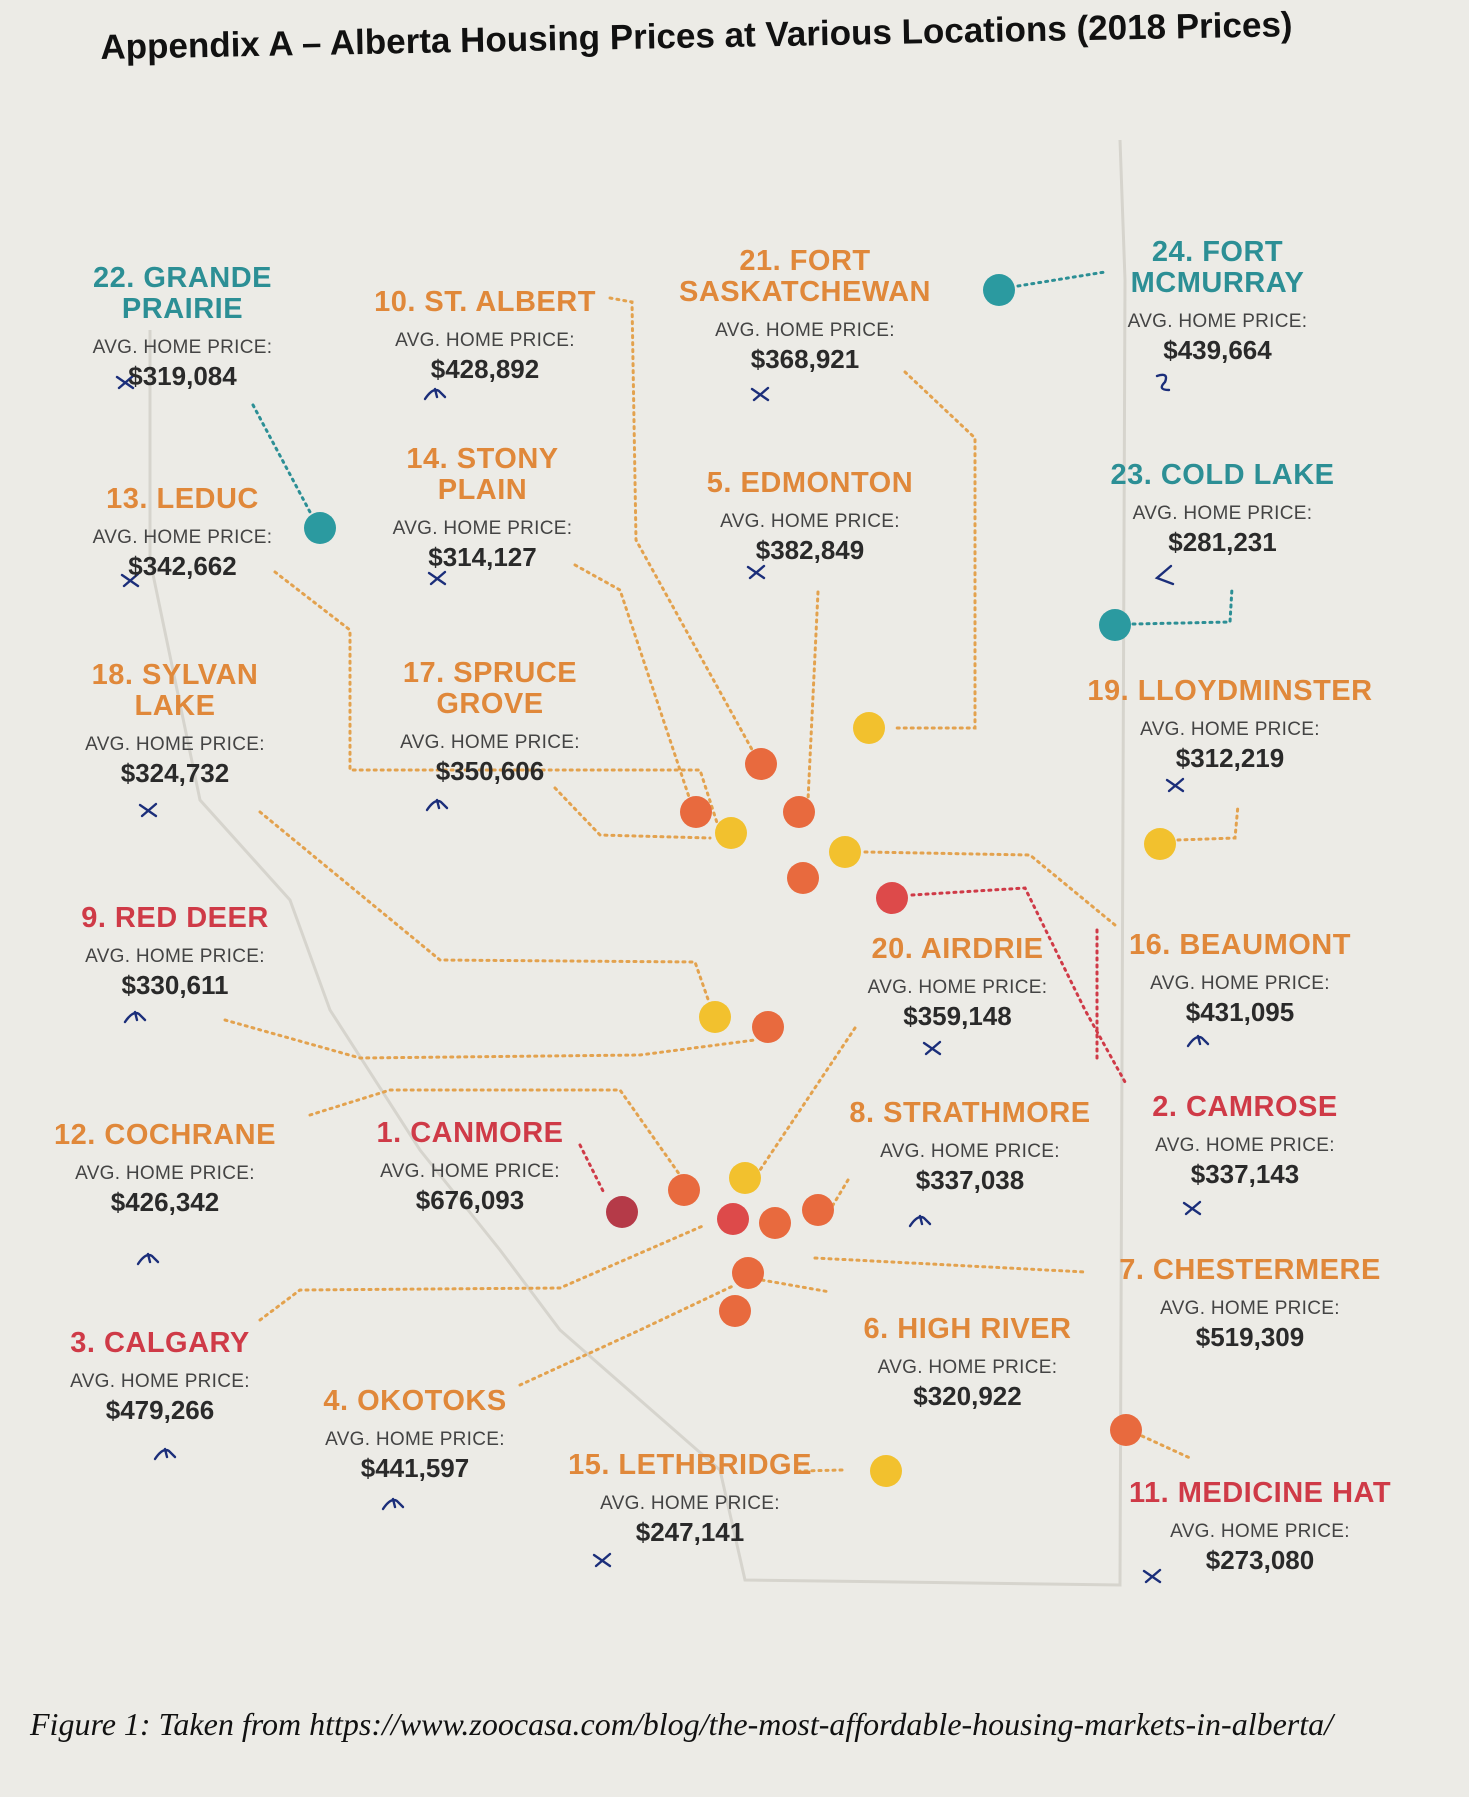  Describe the element at coordinates (886, 1471) in the screenshot. I see `lethbridge-dot` at that location.